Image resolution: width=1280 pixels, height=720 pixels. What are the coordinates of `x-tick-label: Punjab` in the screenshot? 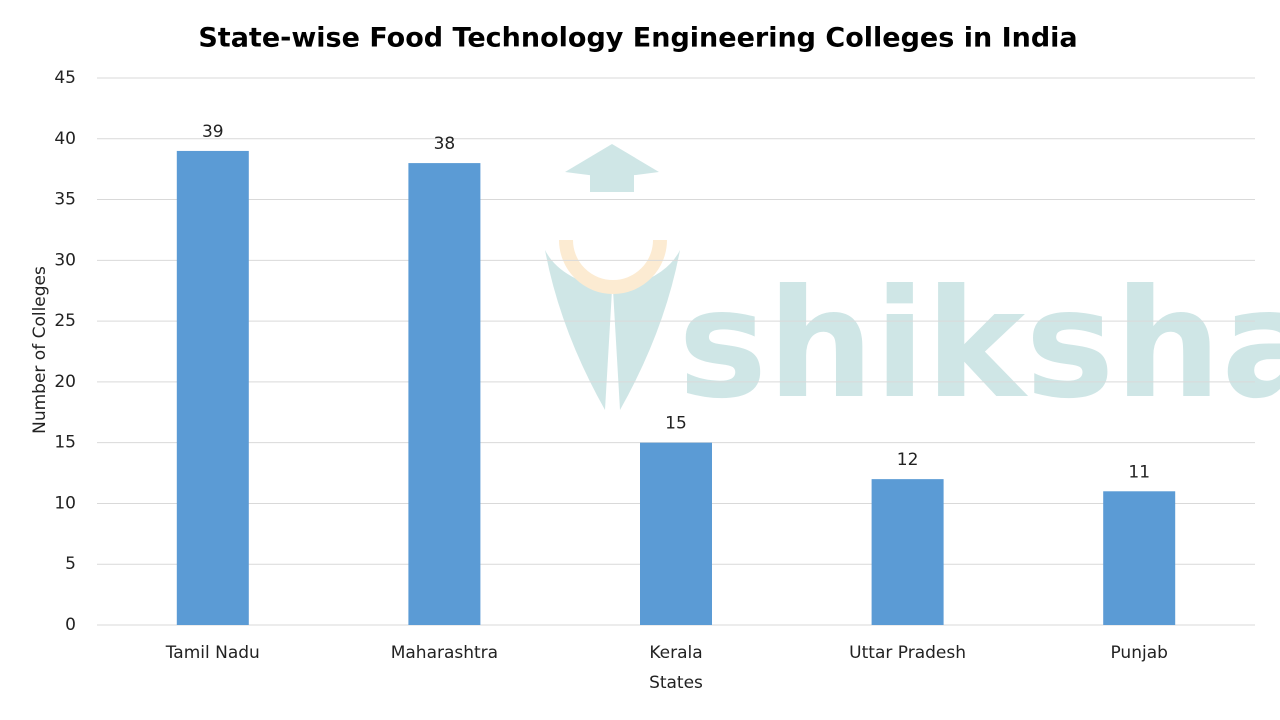 It's located at (1138, 653).